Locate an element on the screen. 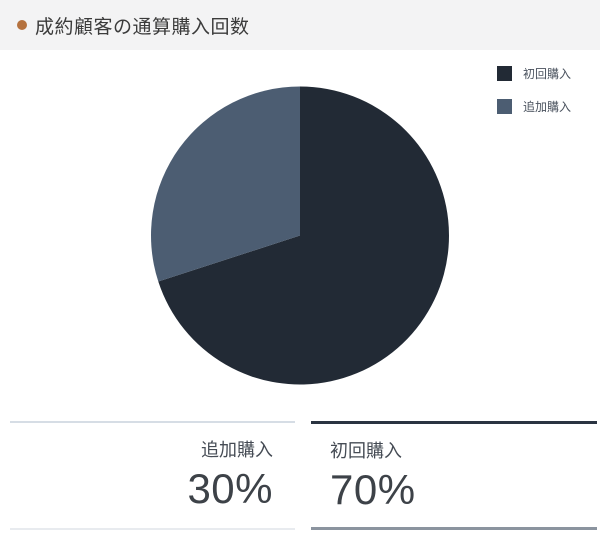  legend-item: 追加購入 is located at coordinates (534, 106).